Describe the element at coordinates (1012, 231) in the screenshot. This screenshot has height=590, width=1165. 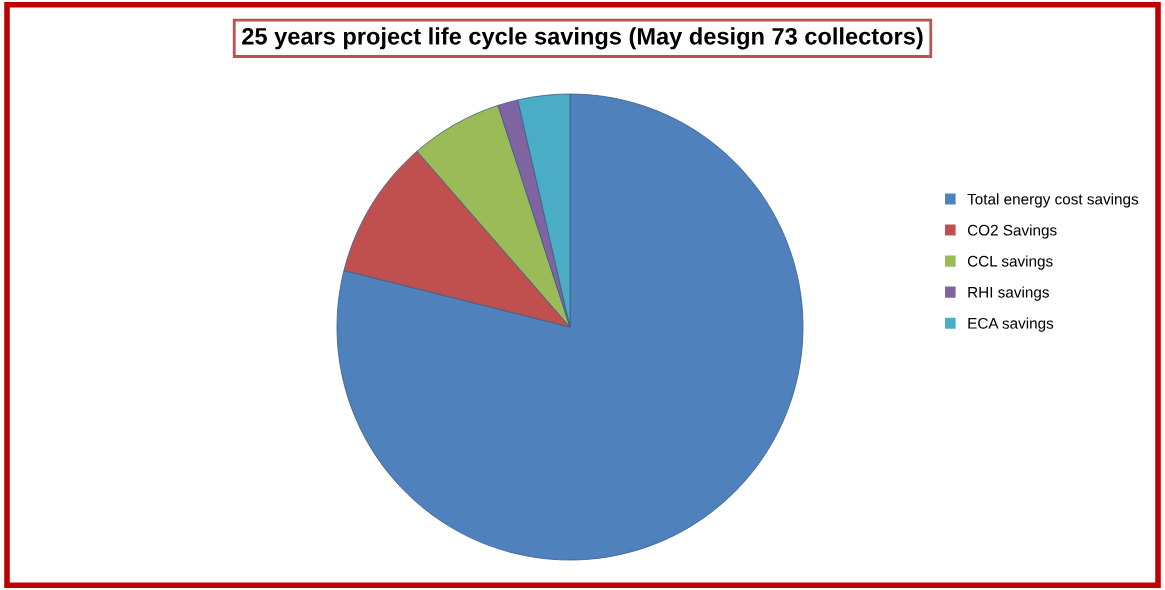
I see `legend-label: CO2 Savings` at that location.